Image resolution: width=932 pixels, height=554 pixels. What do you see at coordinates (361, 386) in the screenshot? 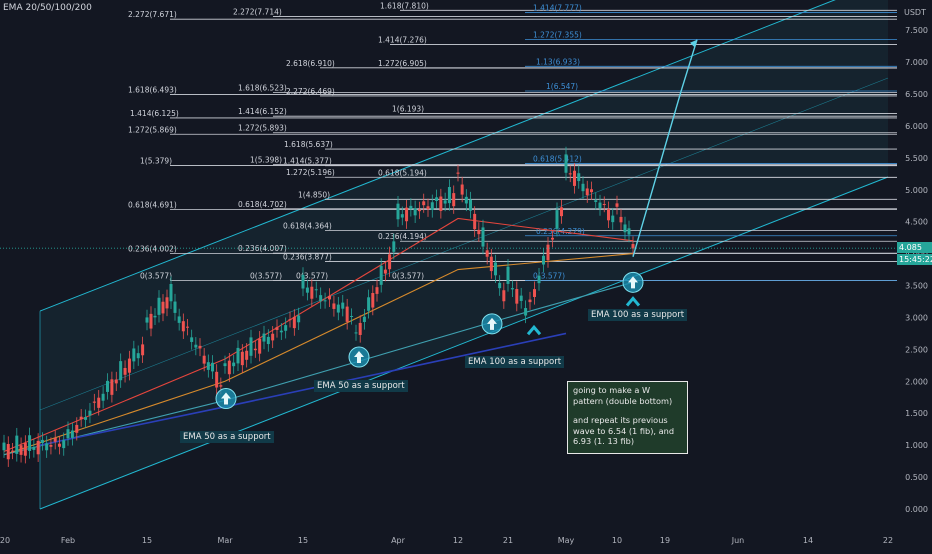
I see `annotation-ema50-2: EMA 50 as a support` at bounding box center [361, 386].